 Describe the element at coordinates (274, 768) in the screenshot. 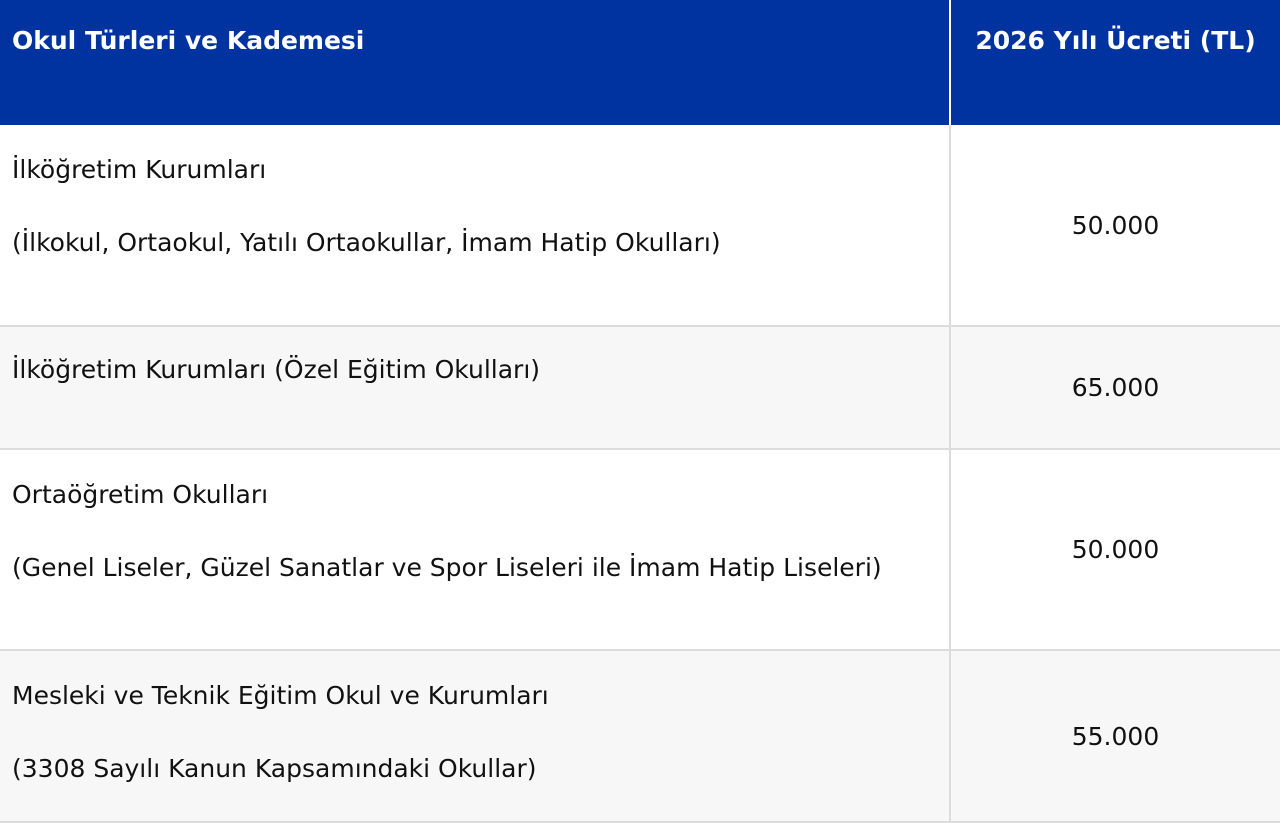

I see `school-type-detail: (3308 Sayılı Kanun Kapsamındaki Okullar)` at that location.